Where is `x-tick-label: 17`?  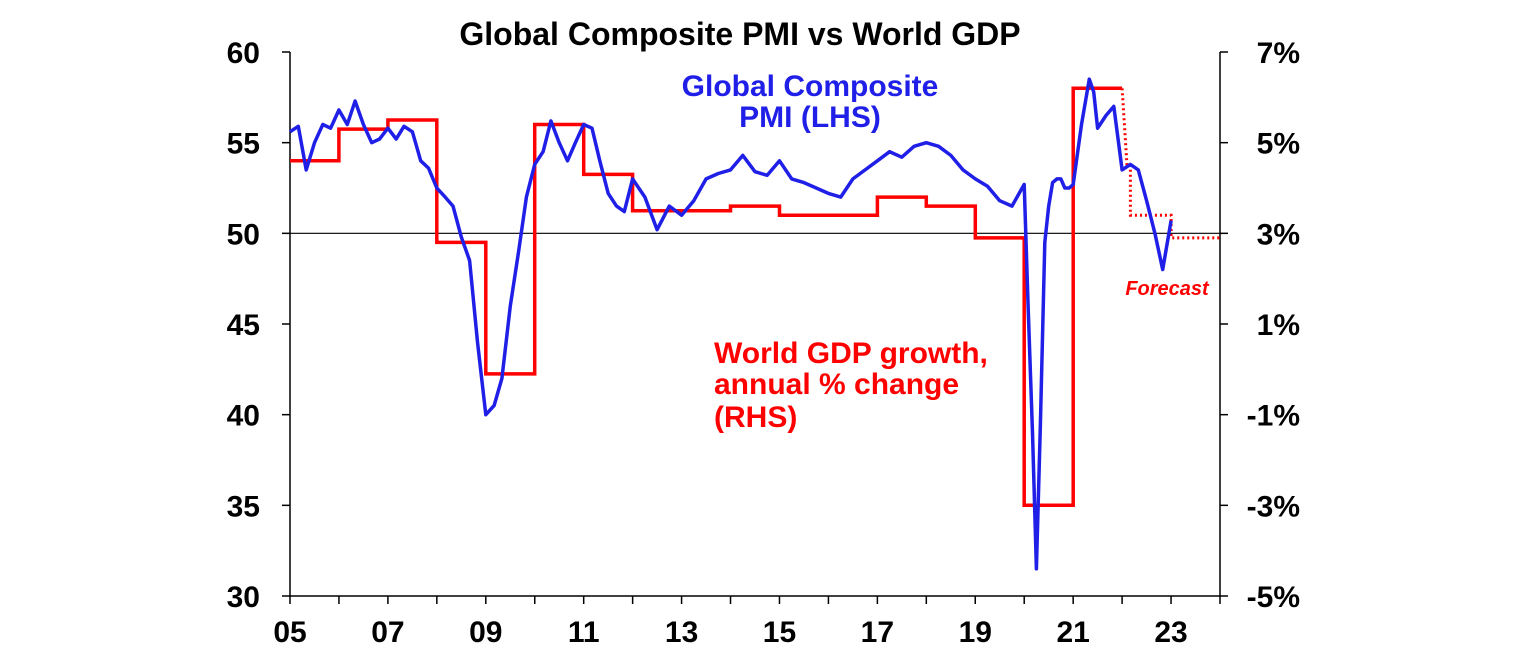
x-tick-label: 17 is located at coordinates (877, 632).